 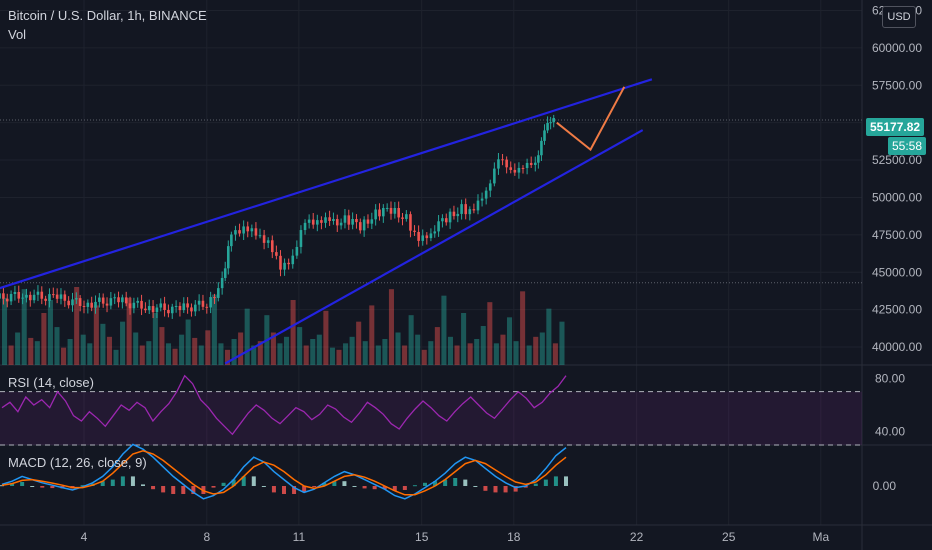 I want to click on projection, so click(x=591, y=119).